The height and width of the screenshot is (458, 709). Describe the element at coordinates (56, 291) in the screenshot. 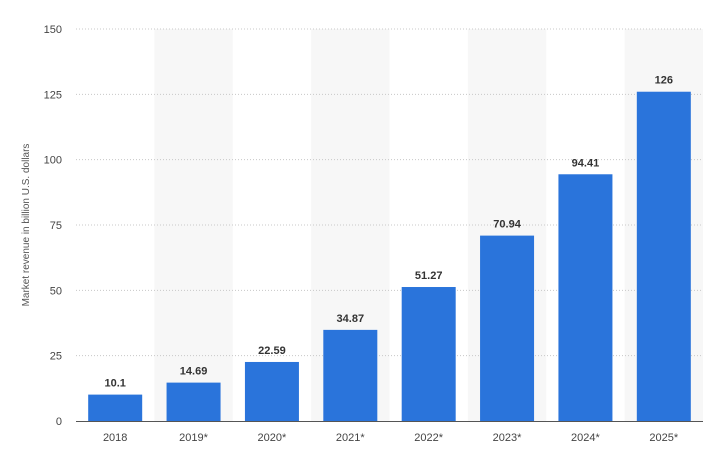

I see `y-tick-label: 50` at that location.